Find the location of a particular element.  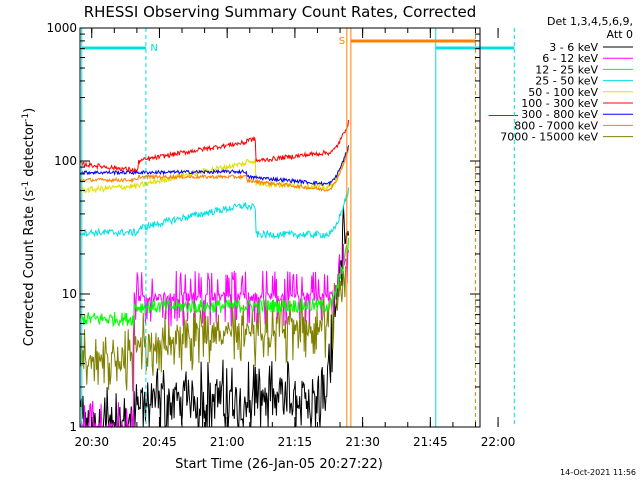

legend-label-5: 100 - 300 keV is located at coordinates (559, 103).